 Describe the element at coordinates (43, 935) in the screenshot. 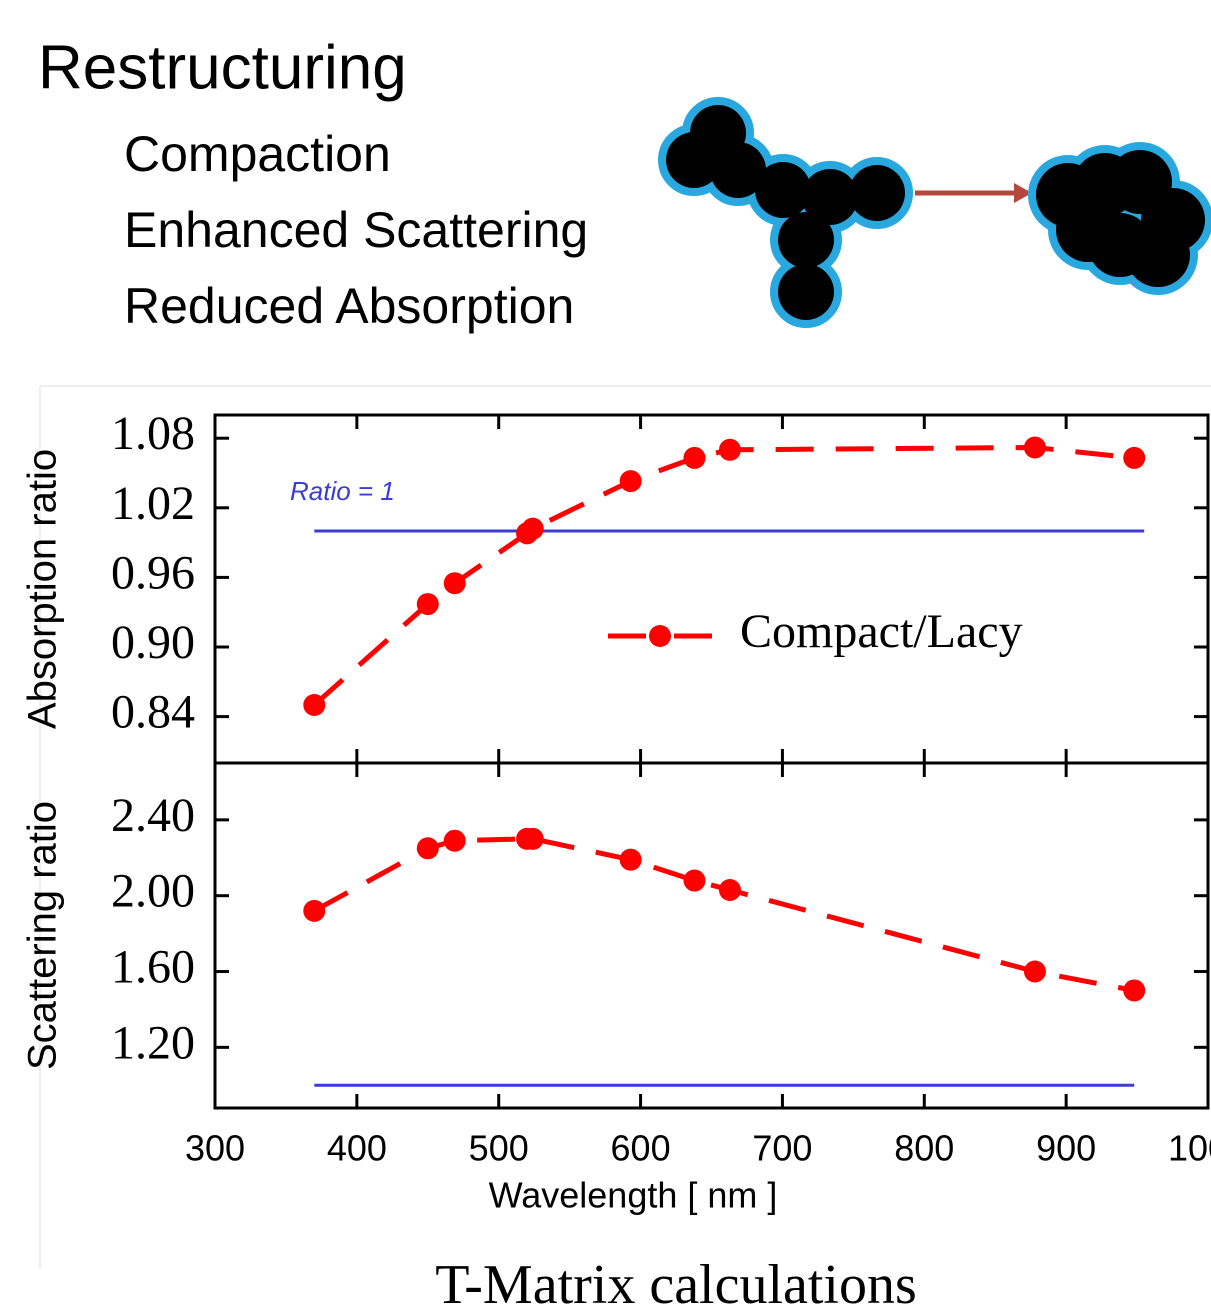

I see `y-axis-label: Scattering ratio` at that location.